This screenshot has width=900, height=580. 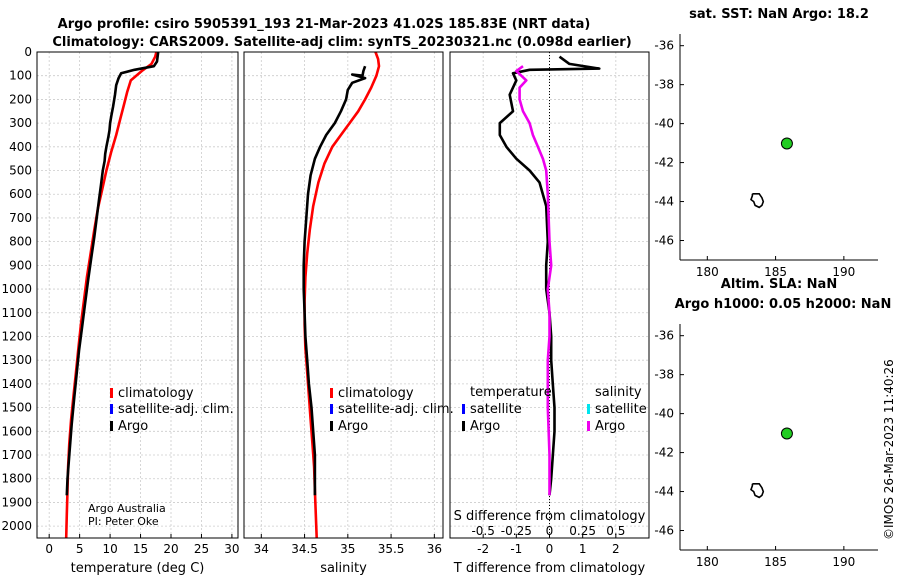 What do you see at coordinates (582, 531) in the screenshot?
I see `secondary-x-tick-label: 0.25` at bounding box center [582, 531].